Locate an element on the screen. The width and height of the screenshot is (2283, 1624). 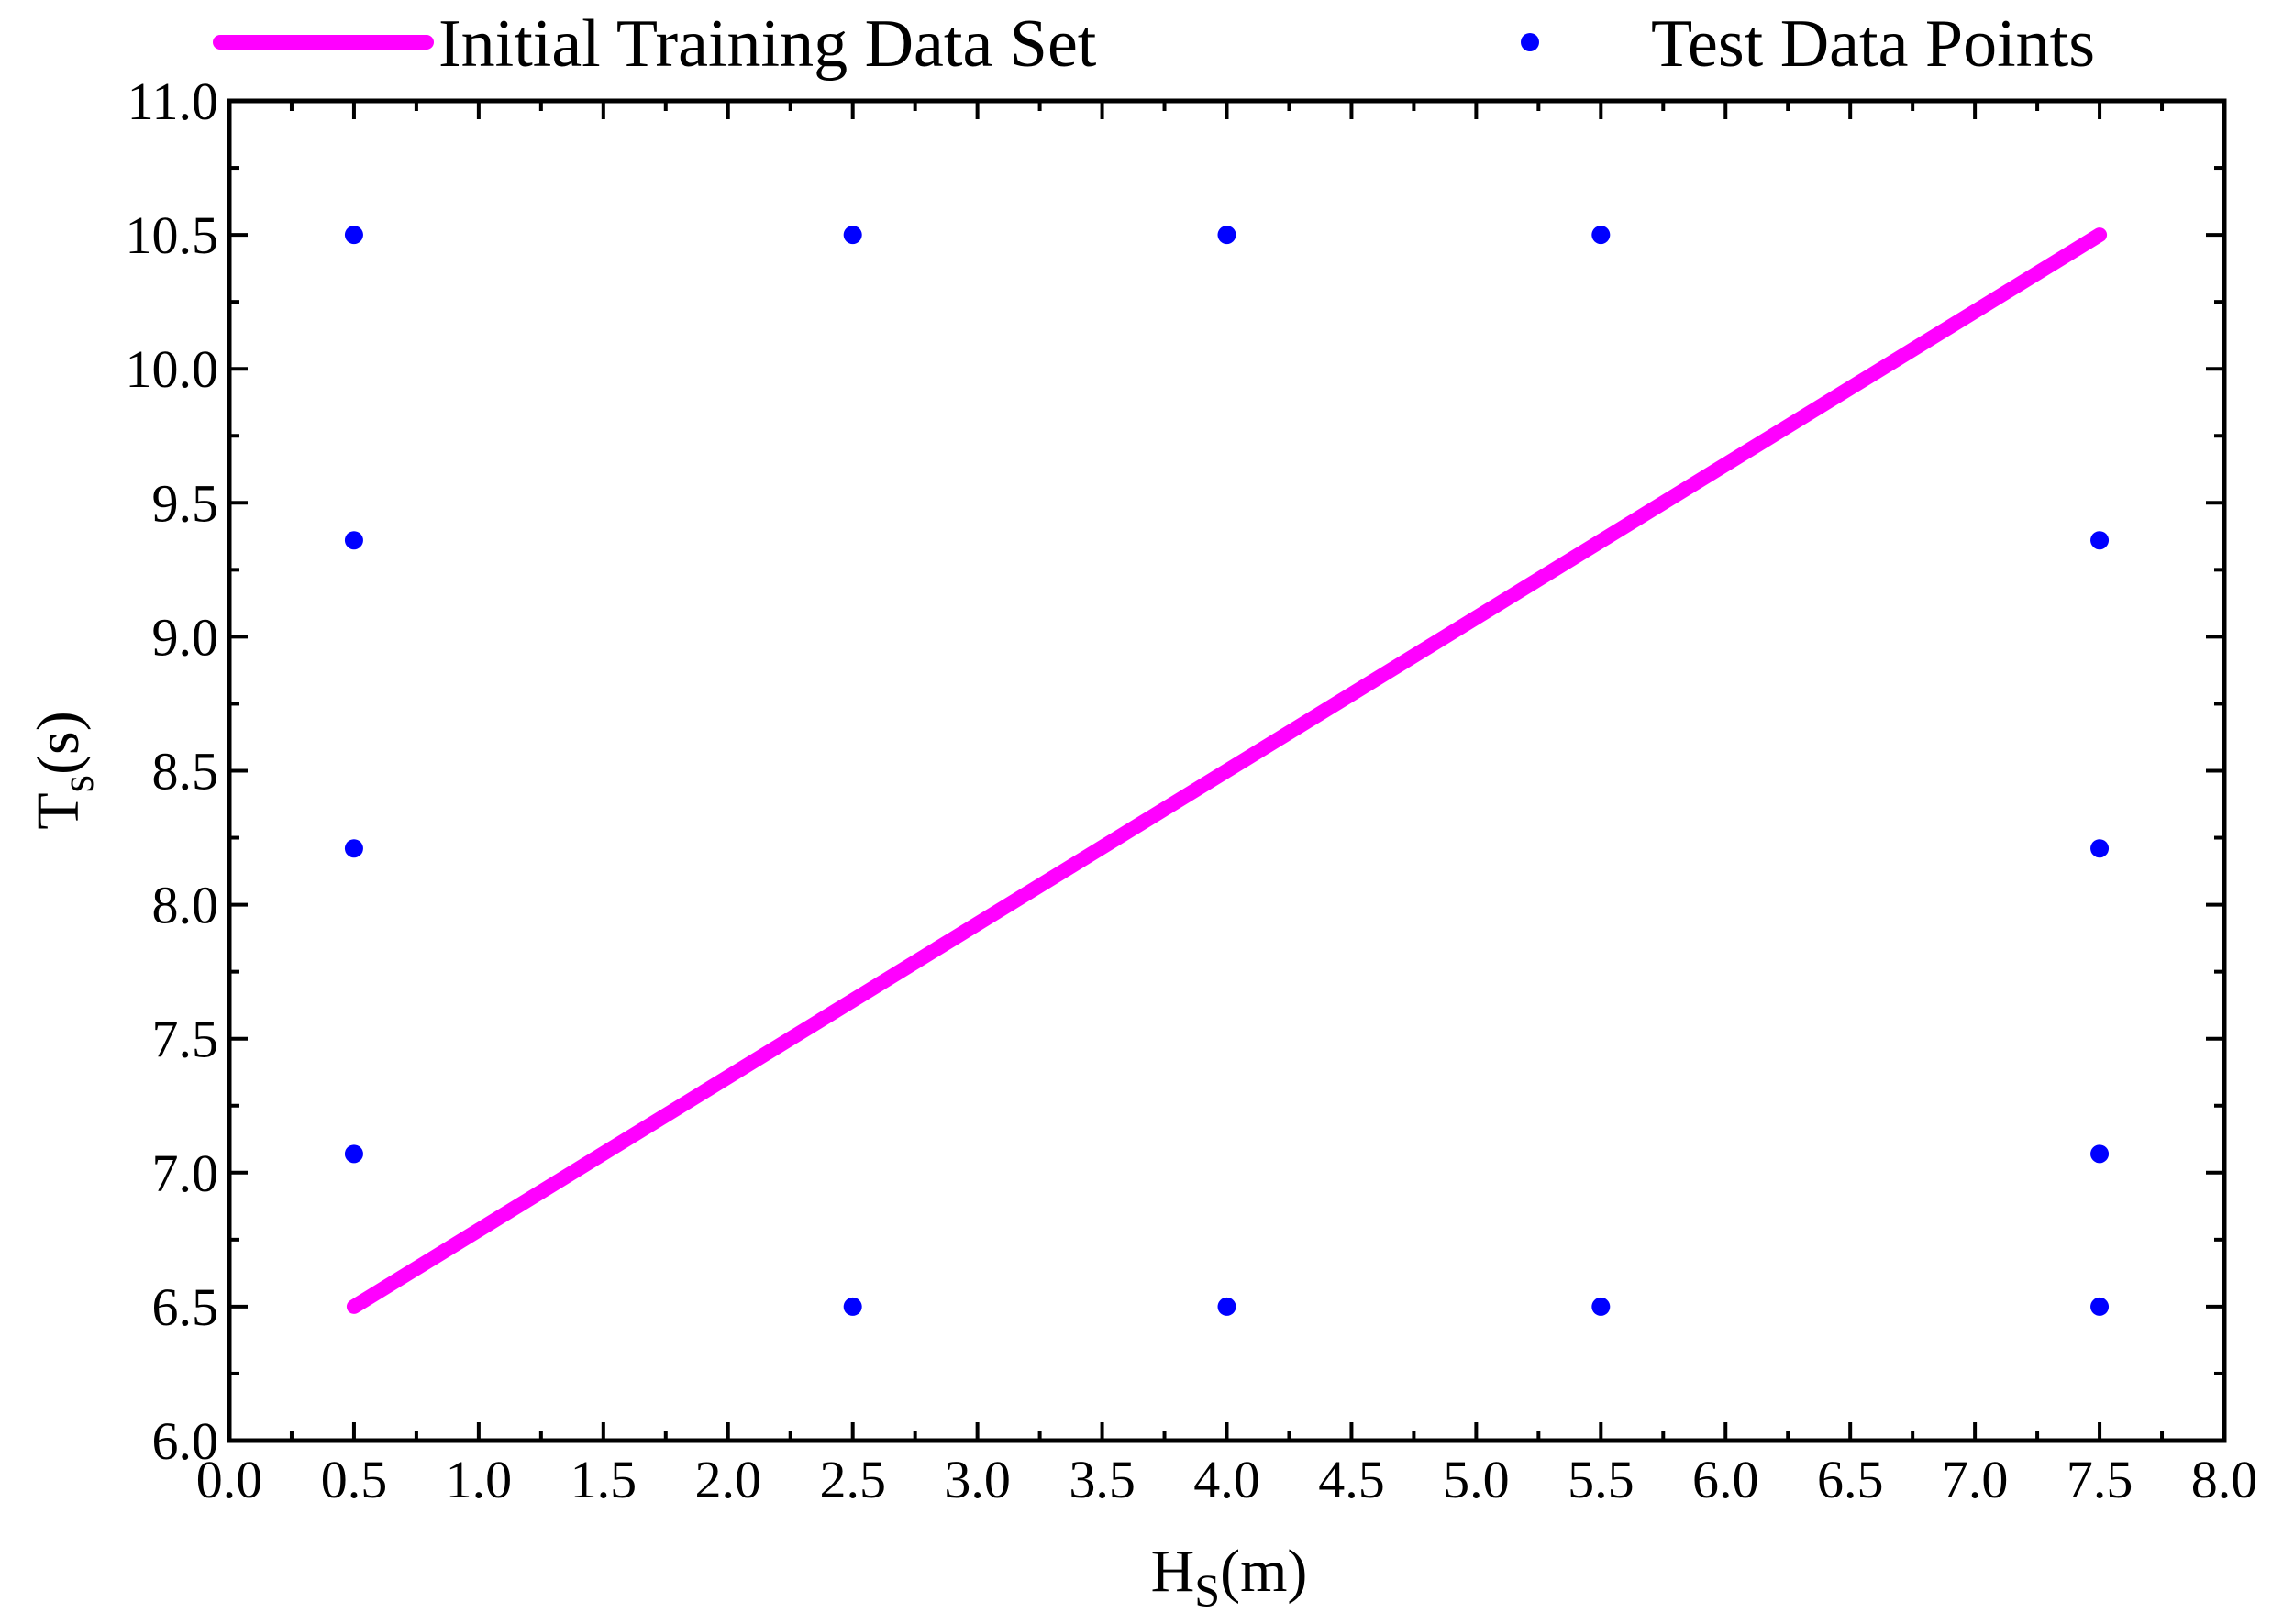
y-axis-title-sub: s is located at coordinates (77, 783).